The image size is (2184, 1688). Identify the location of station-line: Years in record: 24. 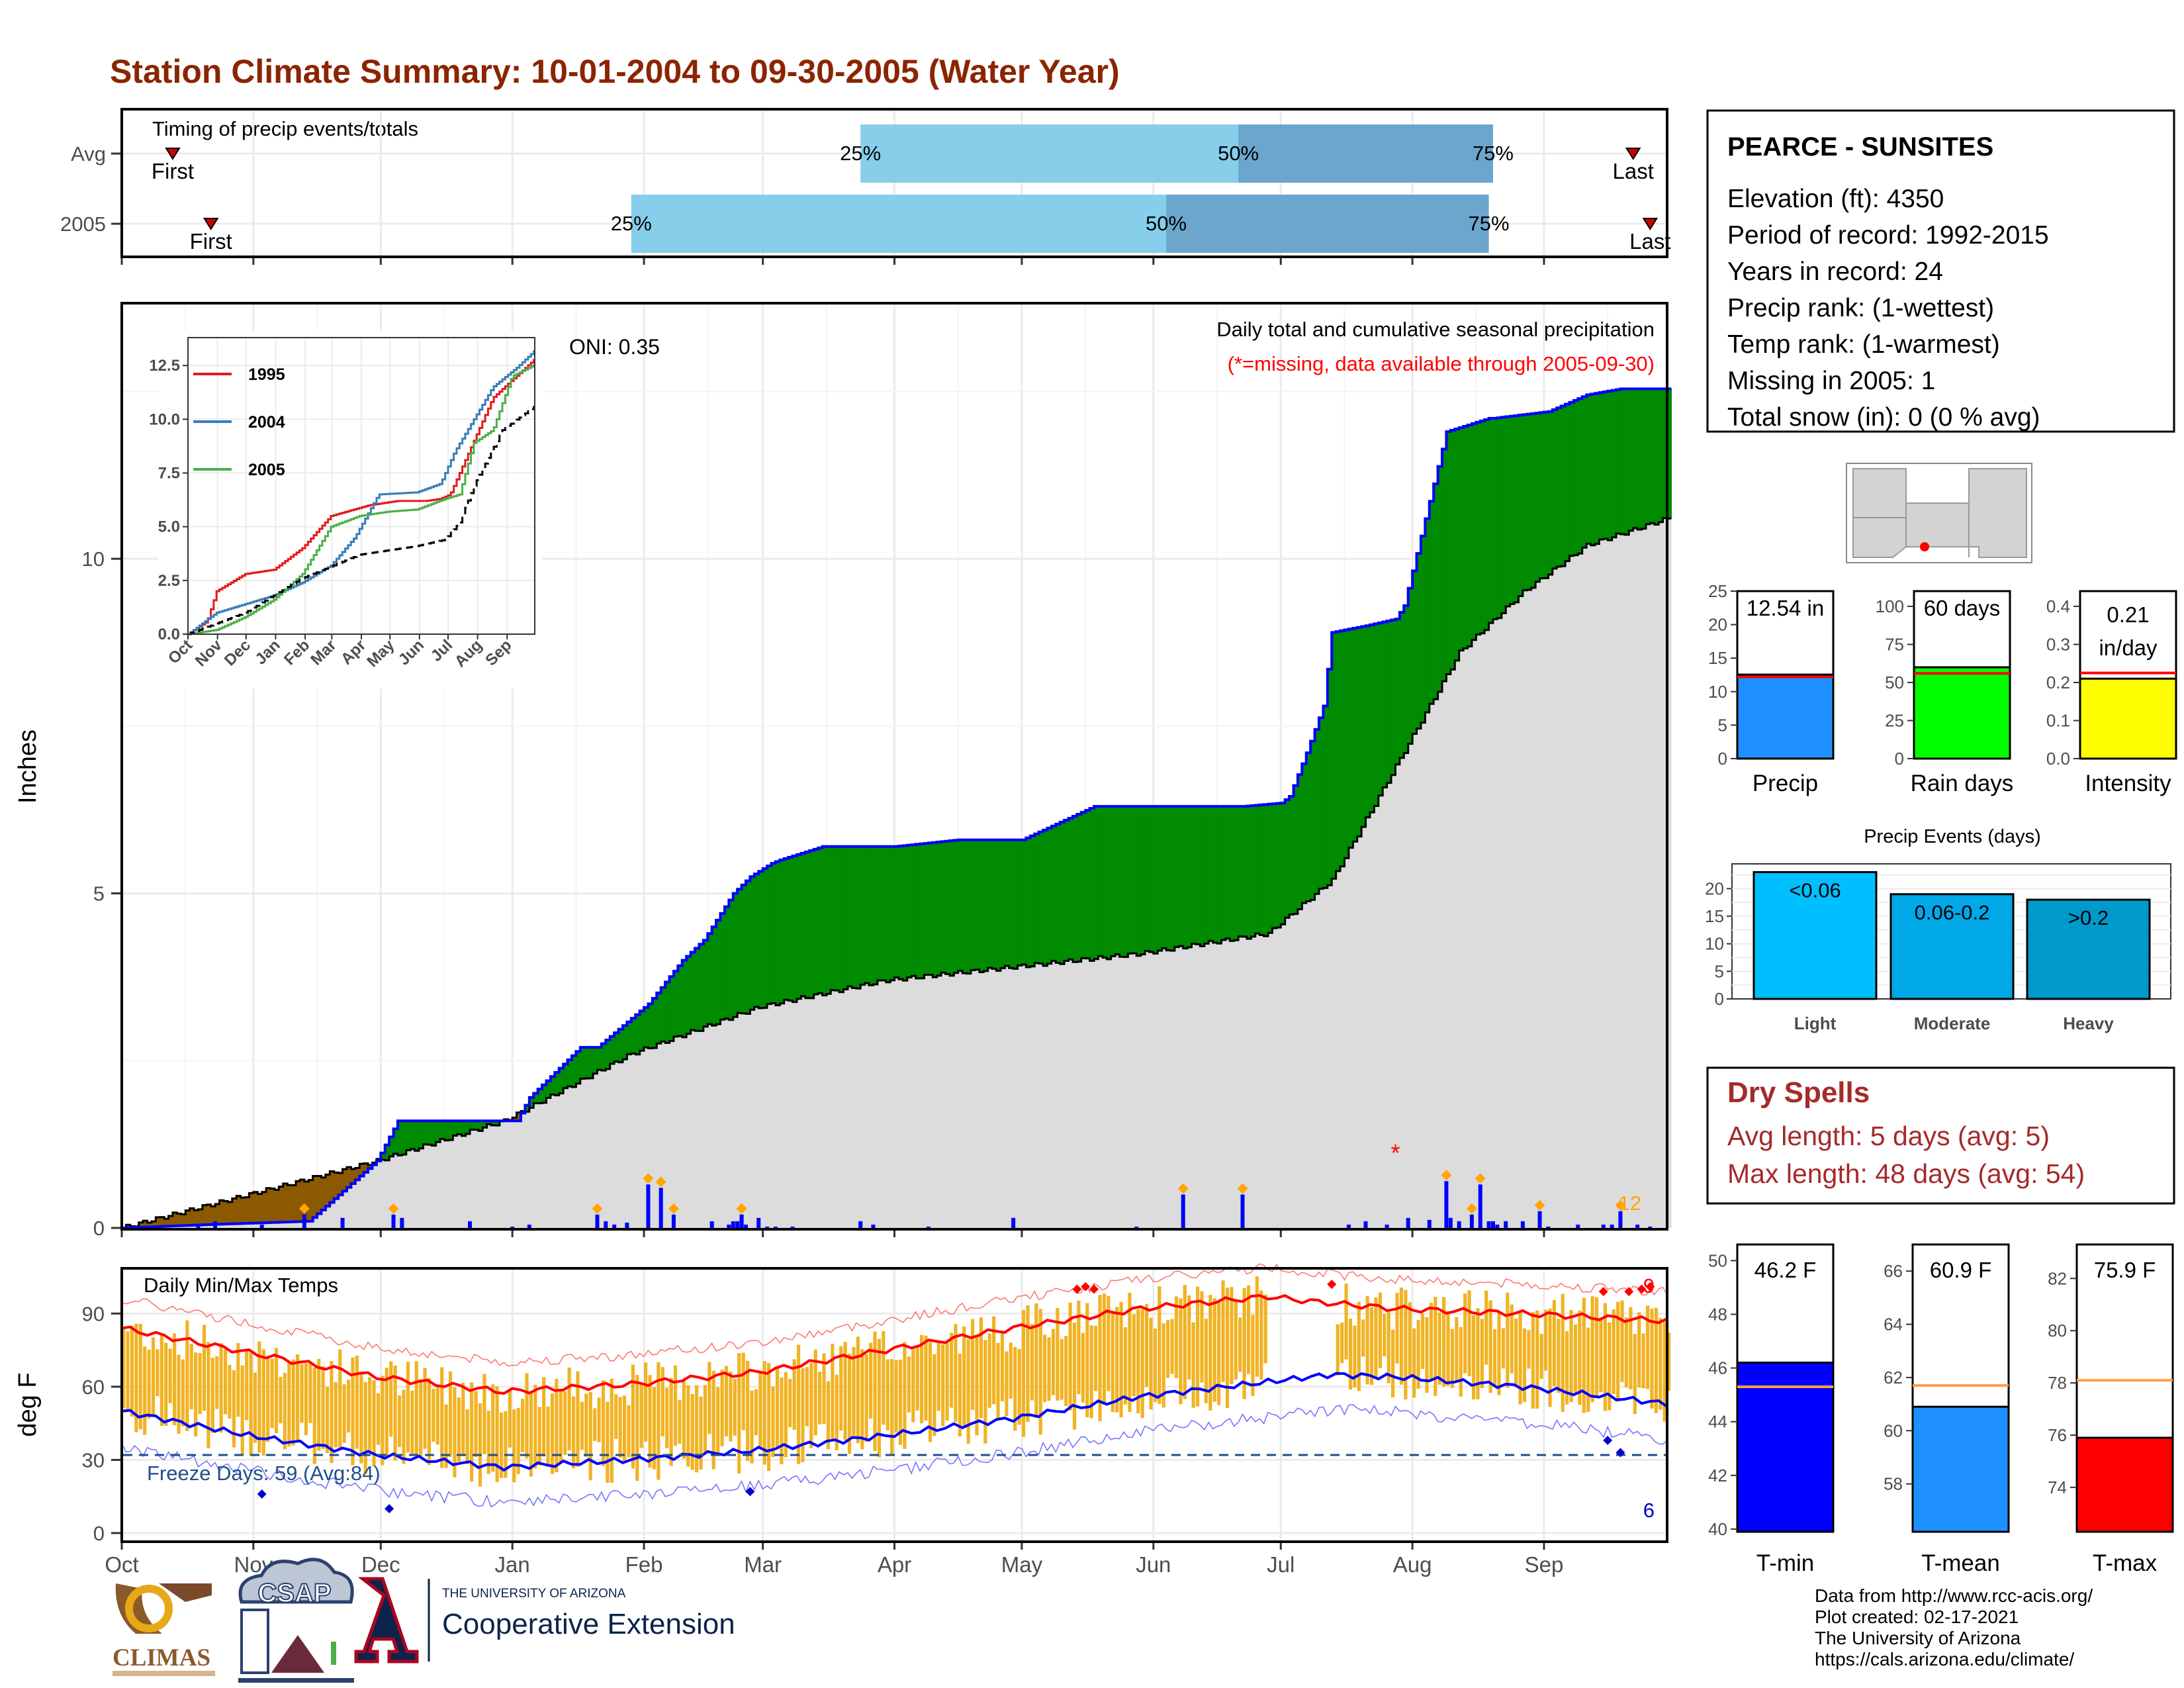
(1835, 272).